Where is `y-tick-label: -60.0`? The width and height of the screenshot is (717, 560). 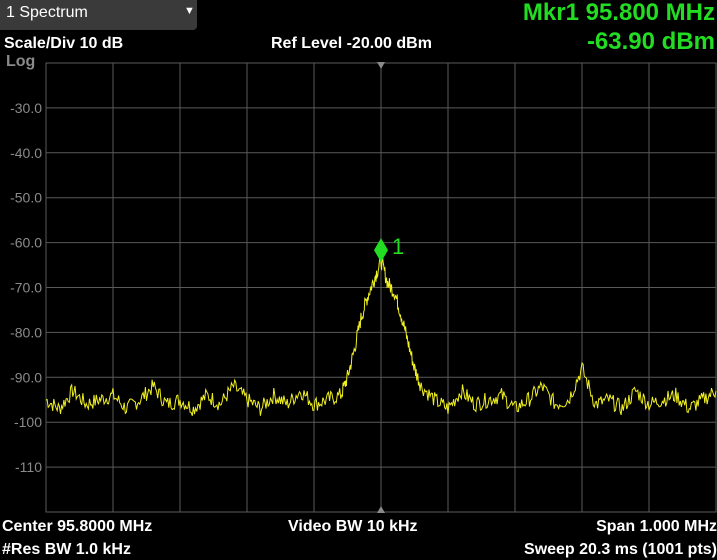 y-tick-label: -60.0 is located at coordinates (26, 243).